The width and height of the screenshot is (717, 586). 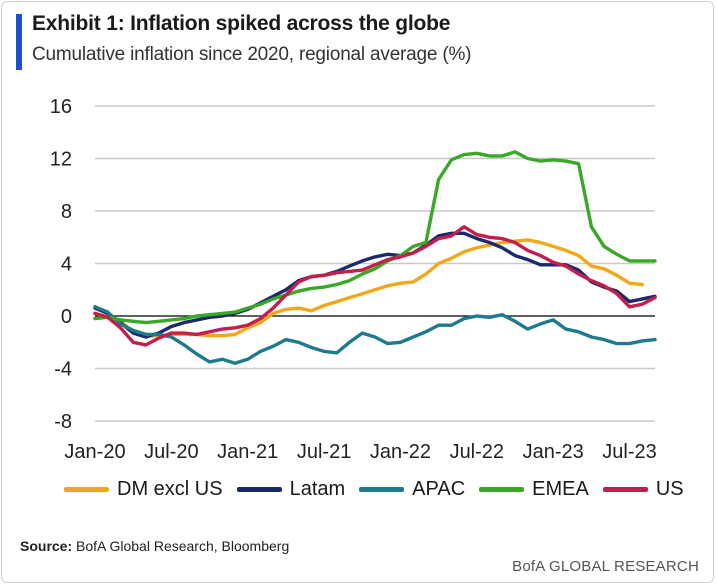 What do you see at coordinates (94, 452) in the screenshot?
I see `x-tick-label: Jan-20` at bounding box center [94, 452].